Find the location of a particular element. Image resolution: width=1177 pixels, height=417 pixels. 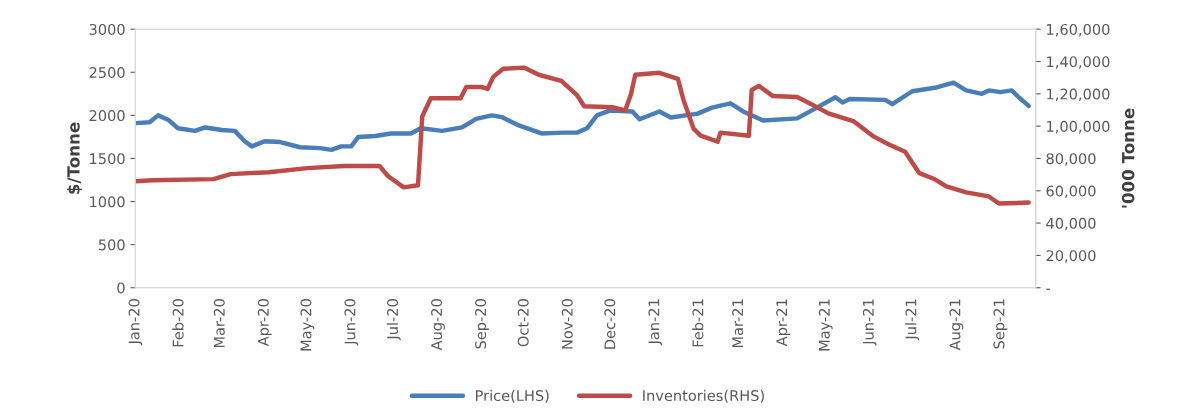

x-tick-label: Mar-20 is located at coordinates (219, 323).